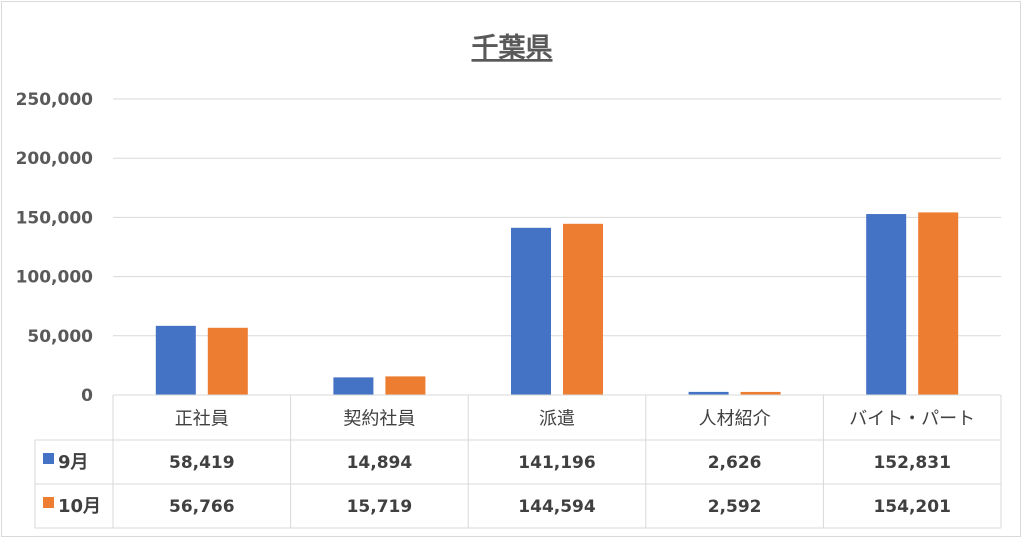 Image resolution: width=1024 pixels, height=540 pixels. What do you see at coordinates (202, 507) in the screenshot?
I see `data-table-cell: 56,766` at bounding box center [202, 507].